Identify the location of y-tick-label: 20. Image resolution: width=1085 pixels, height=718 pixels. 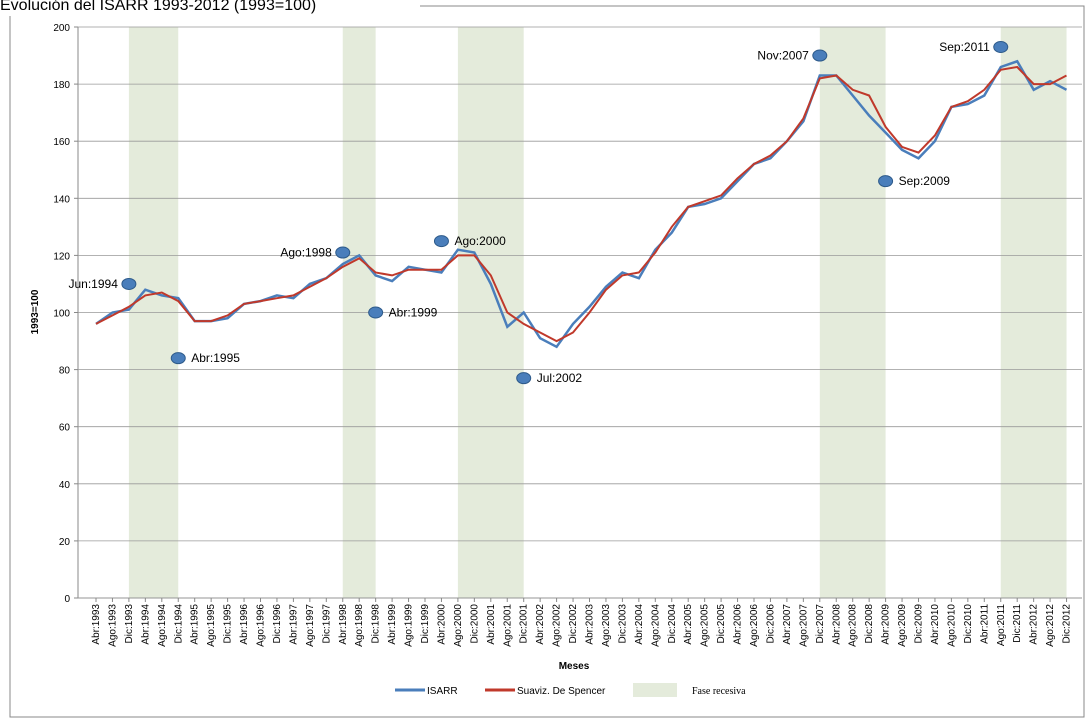
(65, 542).